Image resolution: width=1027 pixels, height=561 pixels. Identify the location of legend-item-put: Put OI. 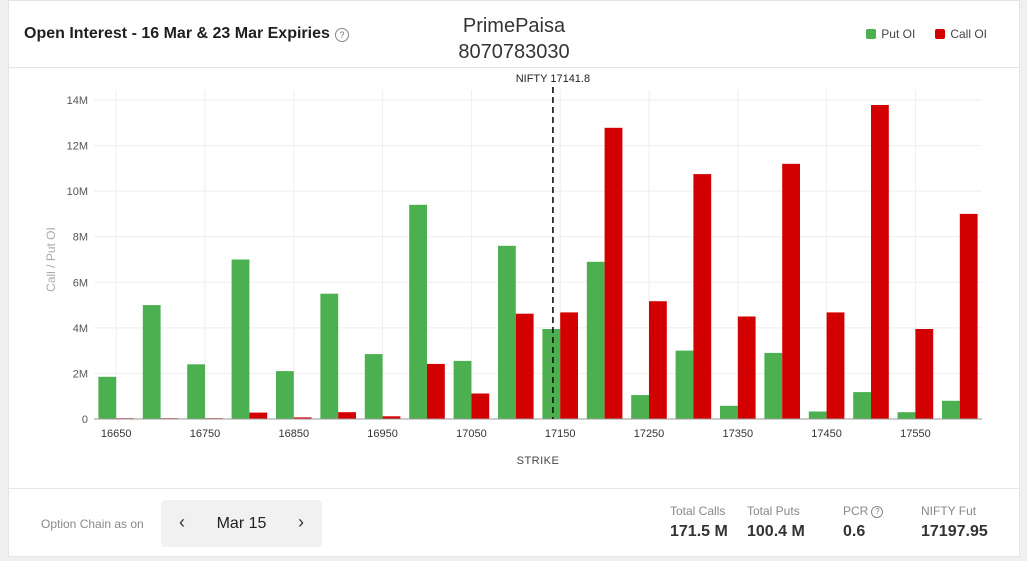
(890, 34).